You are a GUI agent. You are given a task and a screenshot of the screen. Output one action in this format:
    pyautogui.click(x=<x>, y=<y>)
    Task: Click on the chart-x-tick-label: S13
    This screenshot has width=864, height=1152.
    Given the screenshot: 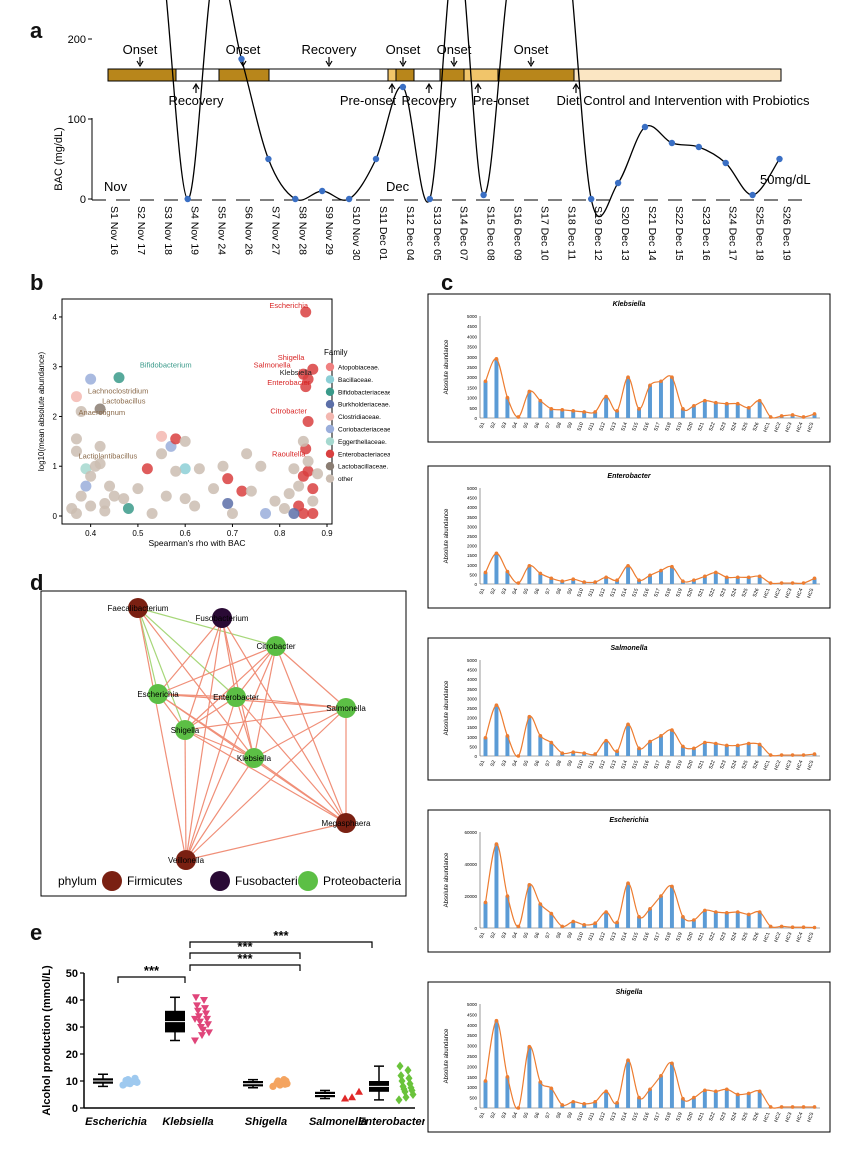 What is the action you would take?
    pyautogui.click(x=613, y=1116)
    